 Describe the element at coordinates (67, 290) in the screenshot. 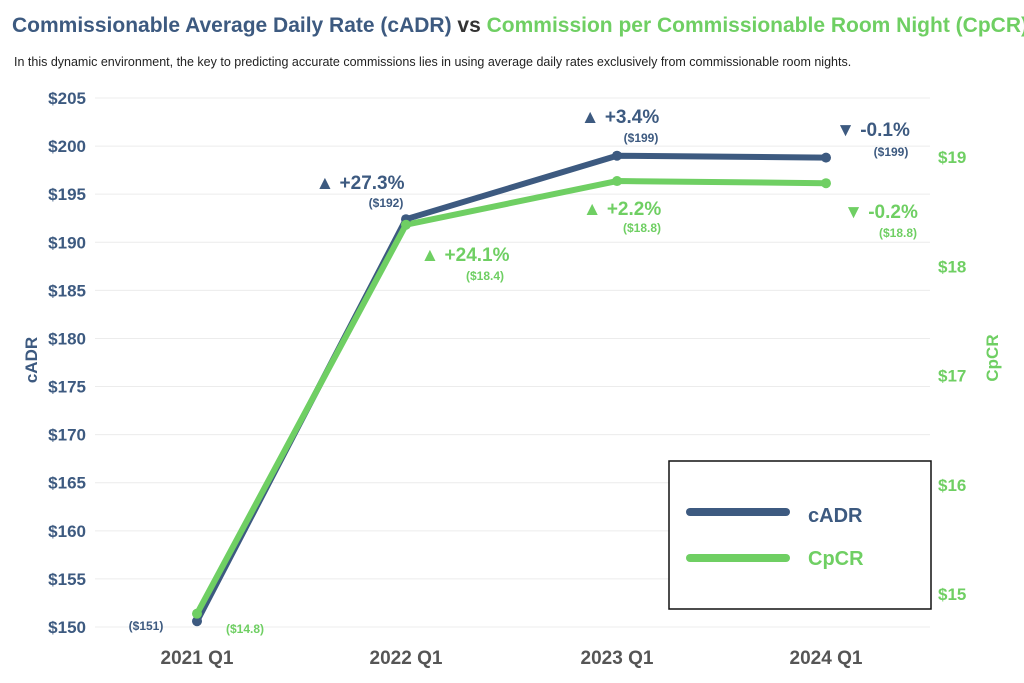

I see `y-left-tick-label: $185` at that location.